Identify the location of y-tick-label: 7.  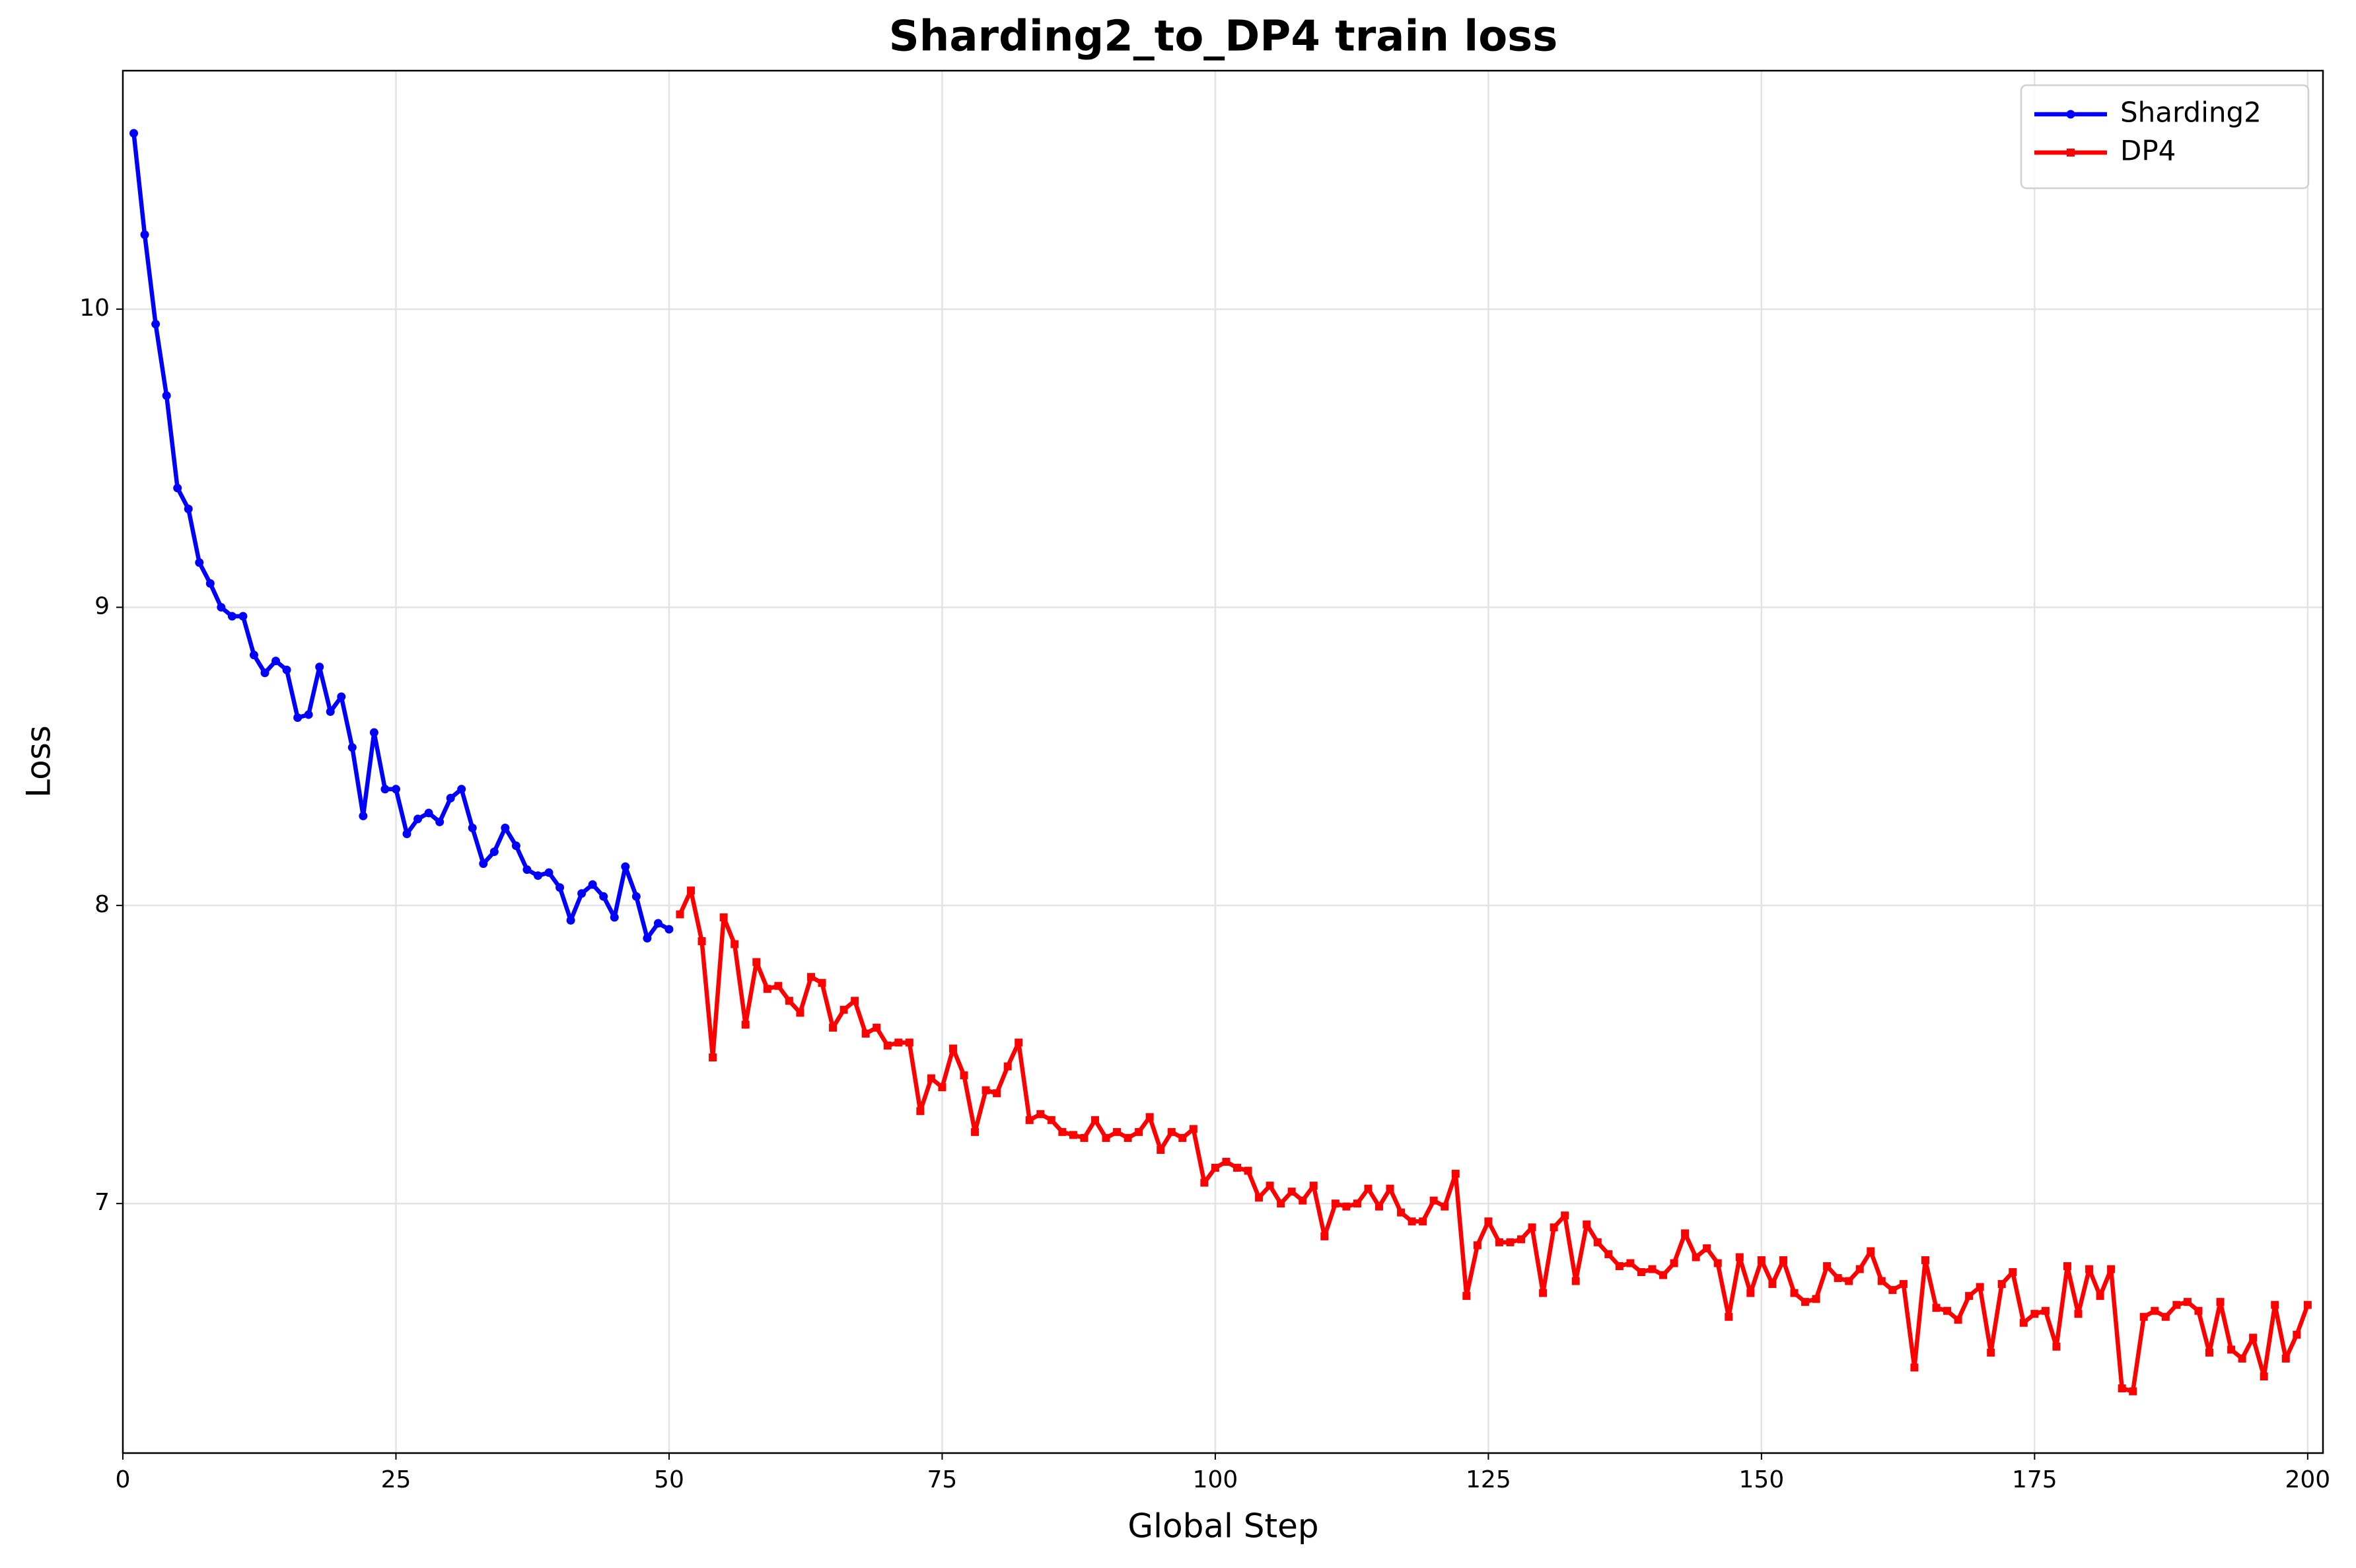
(102, 1202).